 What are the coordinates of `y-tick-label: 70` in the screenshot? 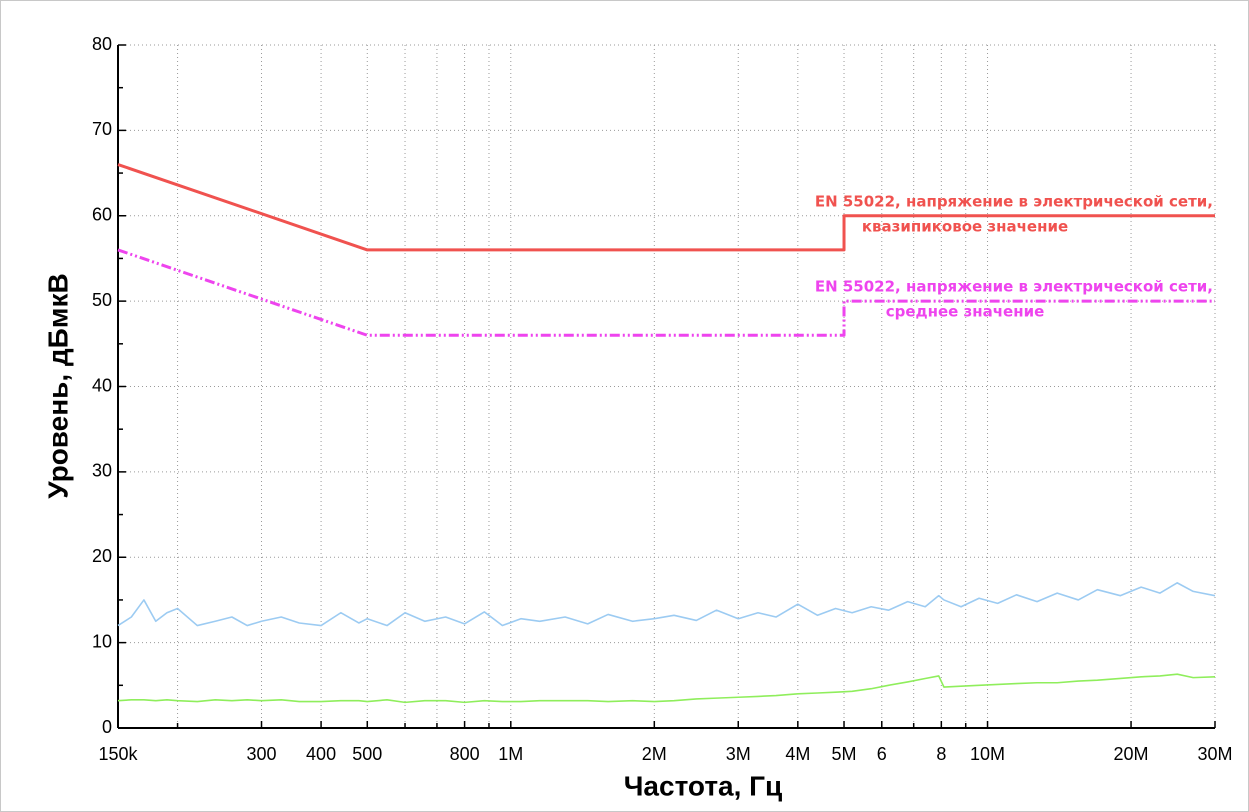 It's located at (102, 129).